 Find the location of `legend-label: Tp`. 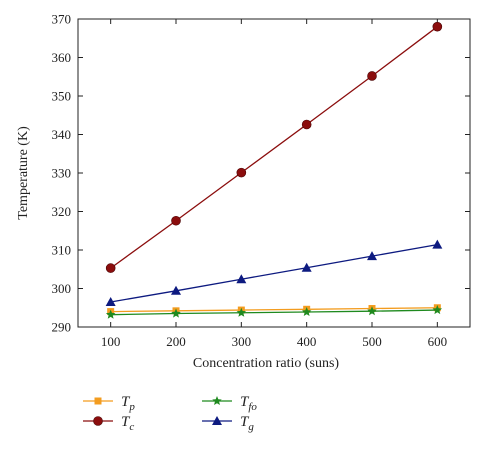

legend-label: Tp is located at coordinates (128, 403).